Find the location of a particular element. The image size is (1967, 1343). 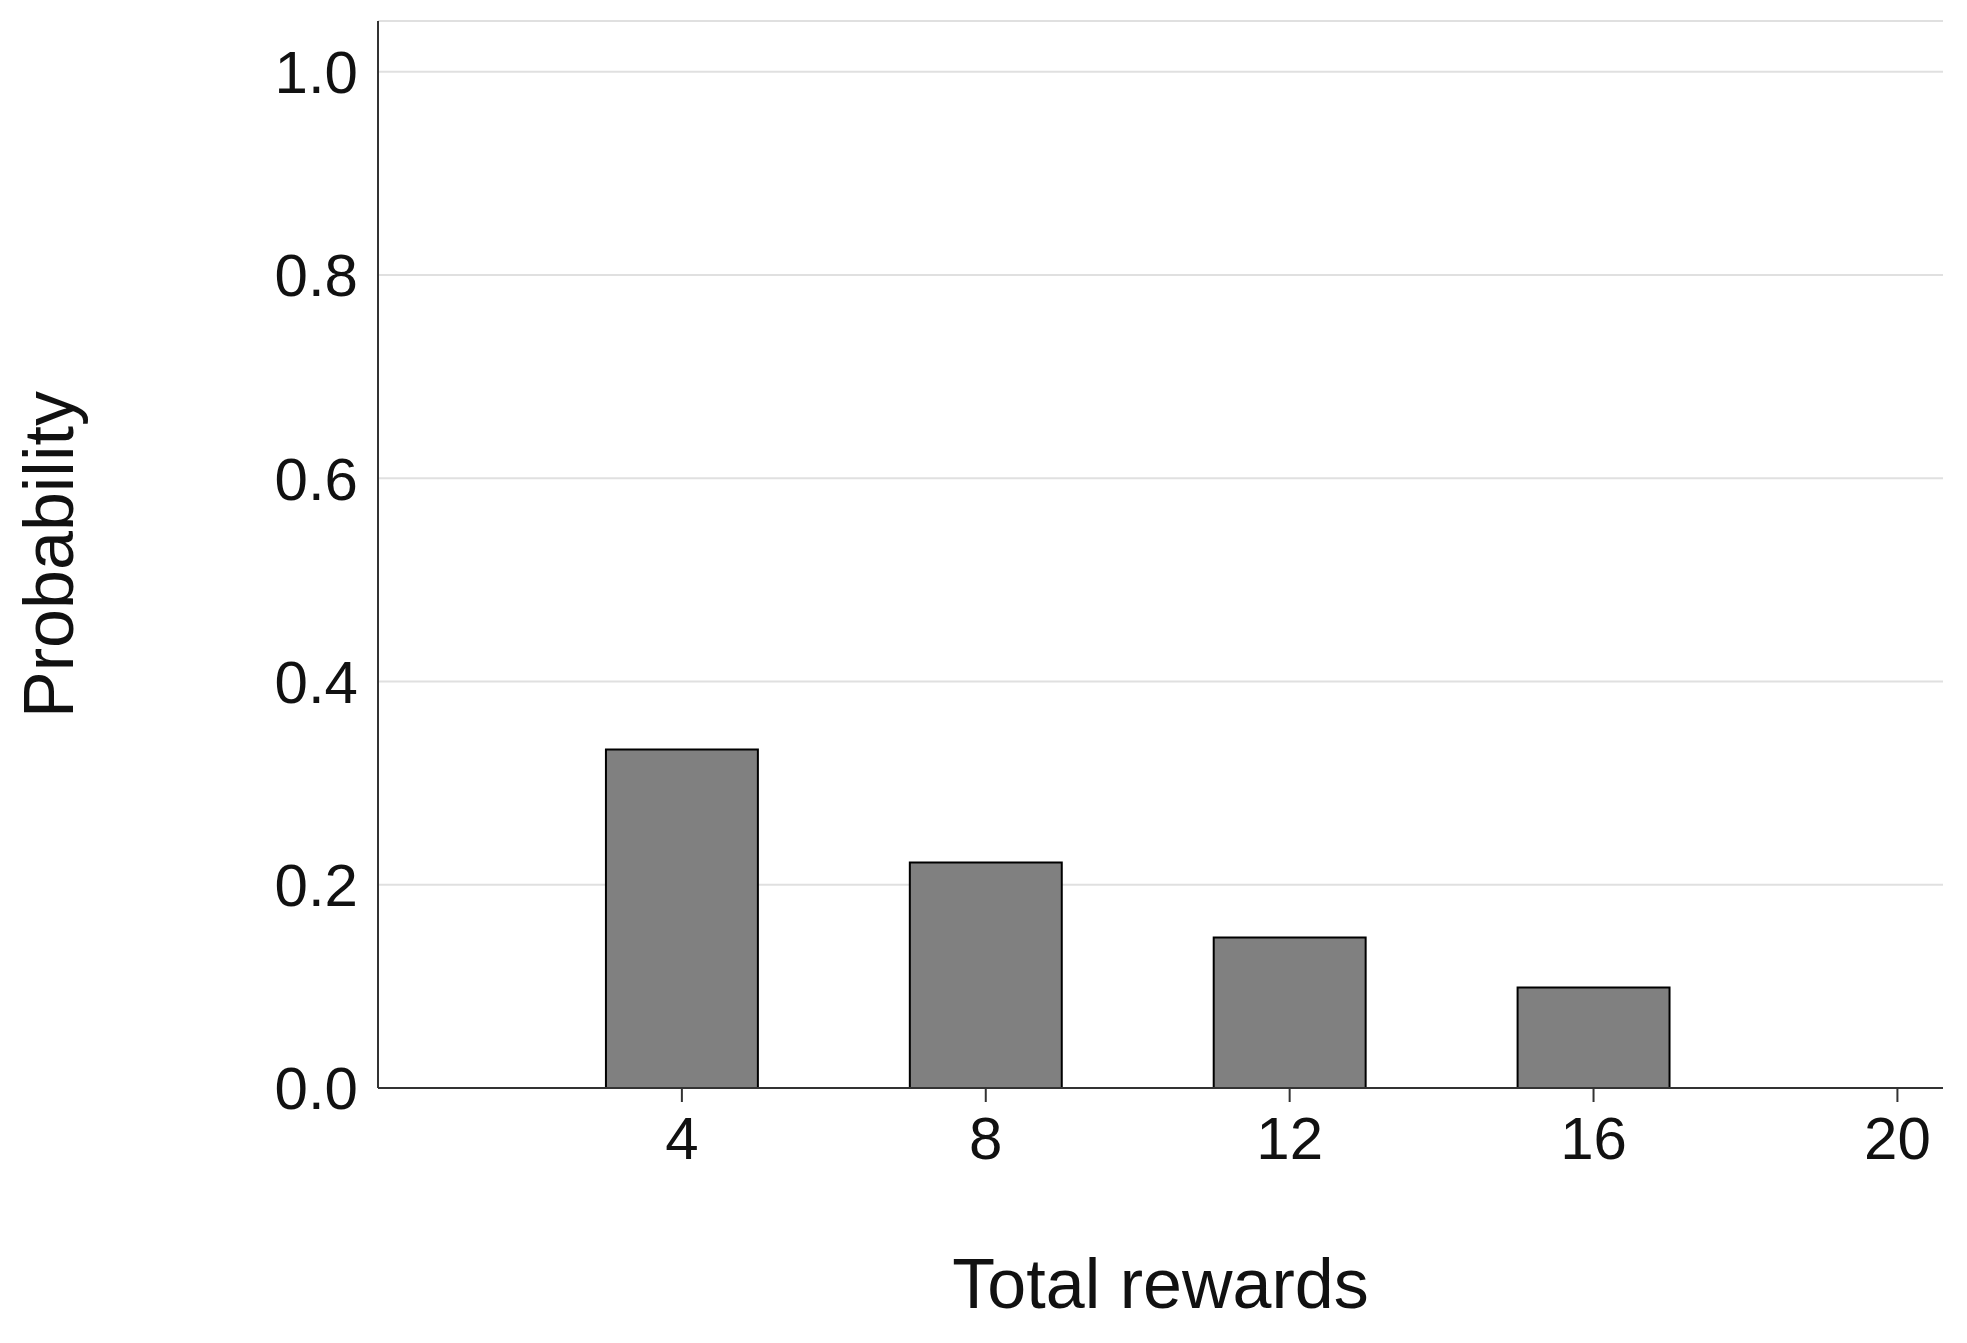

y-axis-title: Probability is located at coordinates (48, 554).